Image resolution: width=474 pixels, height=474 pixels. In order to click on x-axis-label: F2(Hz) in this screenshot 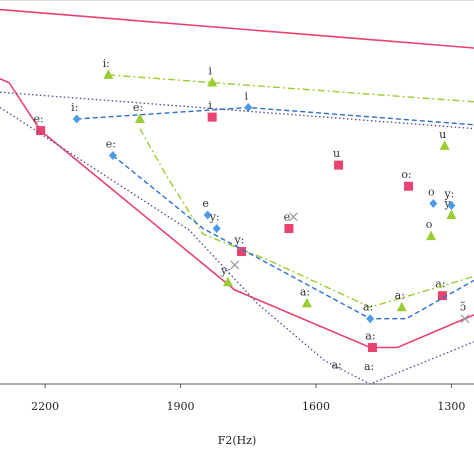, I will do `click(237, 440)`.